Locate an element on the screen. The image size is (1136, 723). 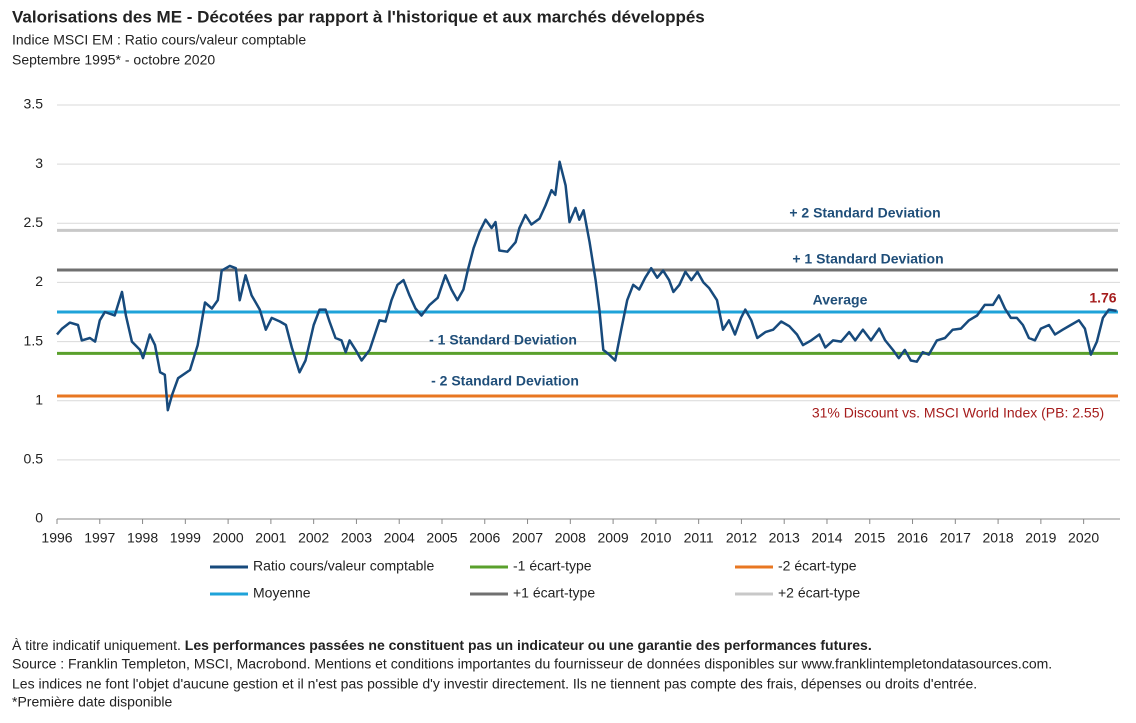
x-tick-label: 1997 is located at coordinates (99, 538).